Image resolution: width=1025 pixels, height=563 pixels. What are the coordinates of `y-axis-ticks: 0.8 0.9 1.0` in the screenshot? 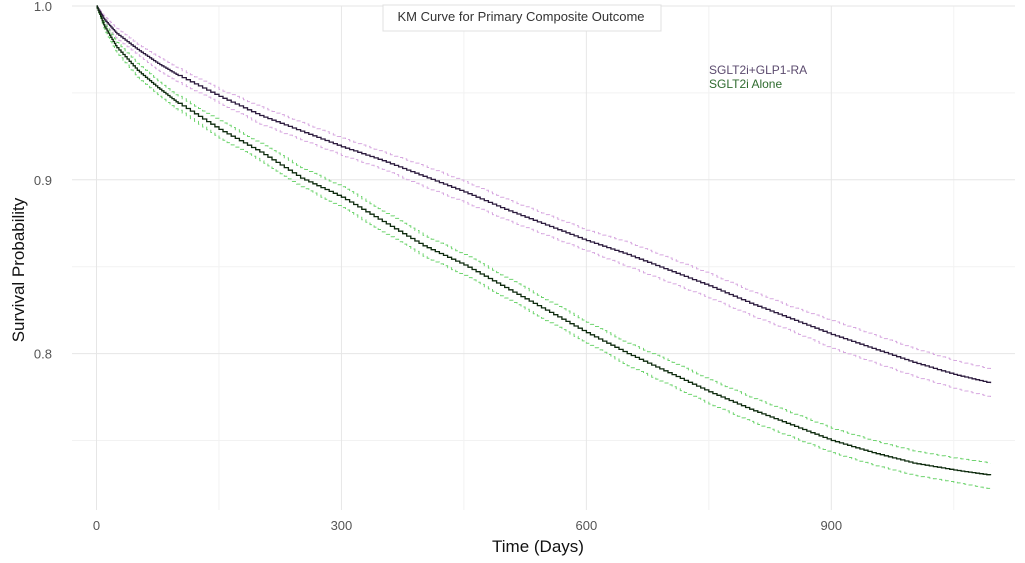 It's located at (43, 181).